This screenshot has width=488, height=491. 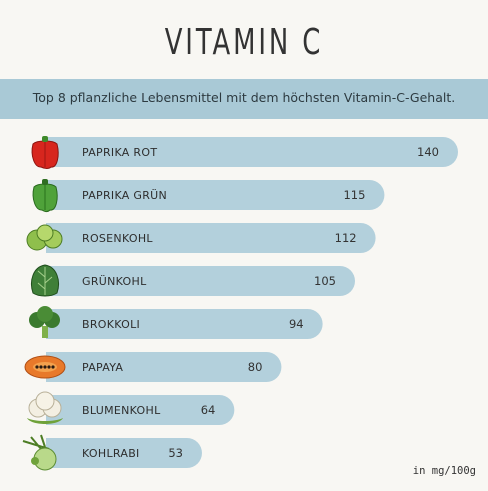 I want to click on category-label: GRÜNKOHL, so click(x=114, y=281).